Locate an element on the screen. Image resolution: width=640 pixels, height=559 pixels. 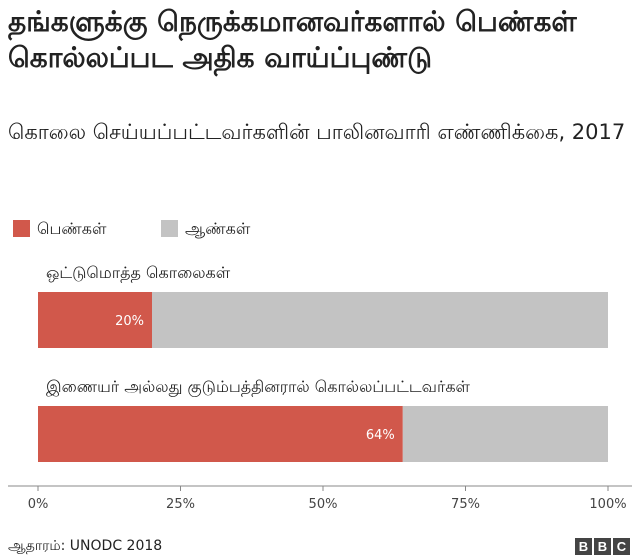
legend-label-women: பெண்கள் is located at coordinates (72, 228).